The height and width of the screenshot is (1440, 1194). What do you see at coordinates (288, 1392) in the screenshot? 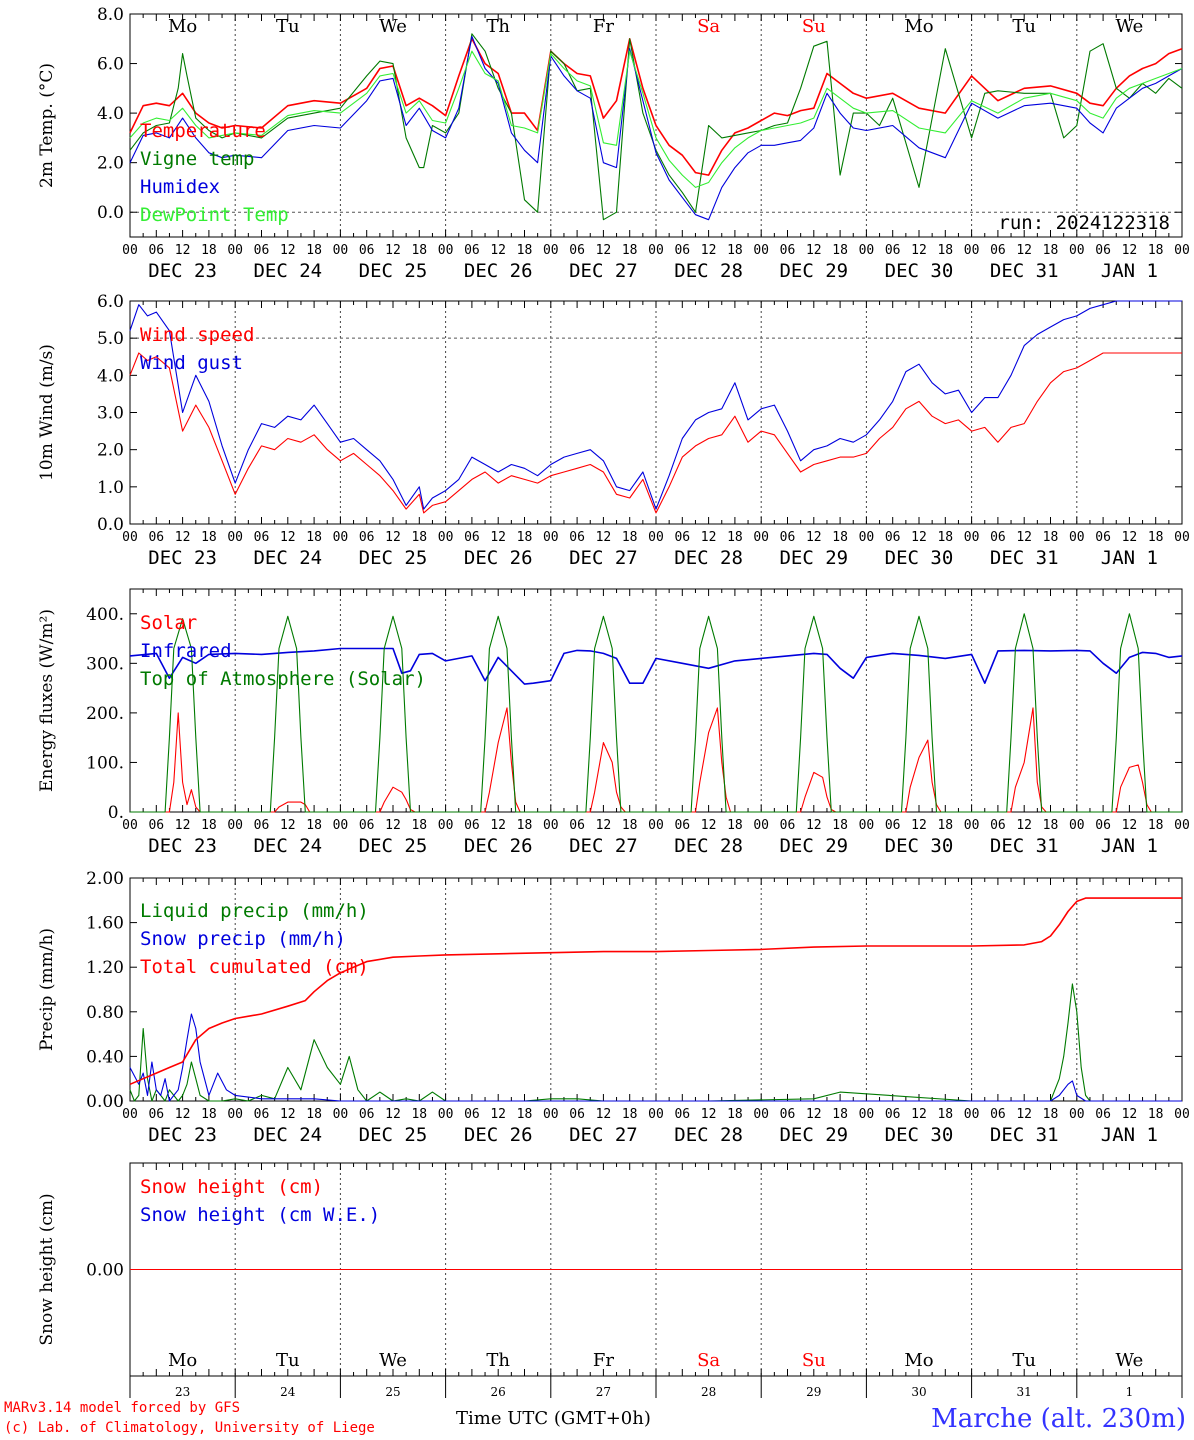
I see `day-number: 24` at bounding box center [288, 1392].